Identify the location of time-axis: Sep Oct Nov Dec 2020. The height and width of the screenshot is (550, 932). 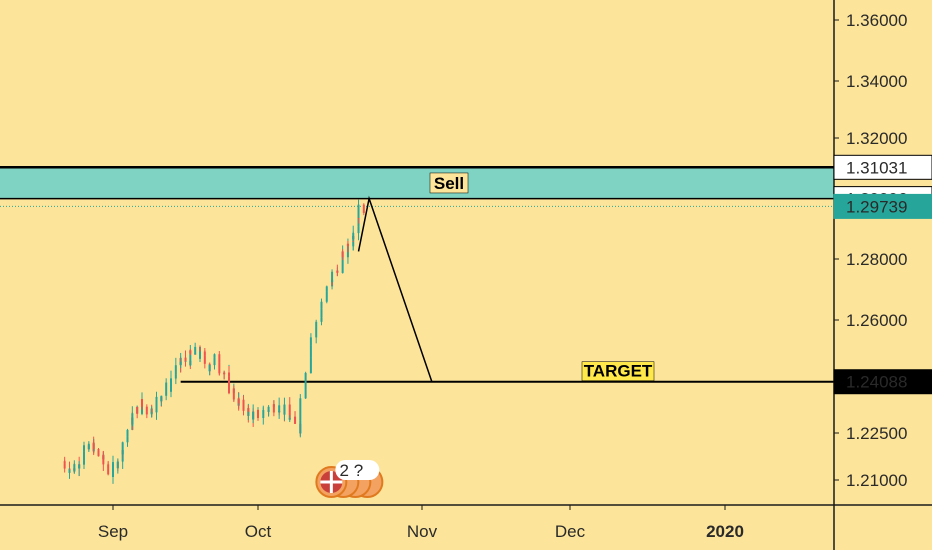
(466, 522).